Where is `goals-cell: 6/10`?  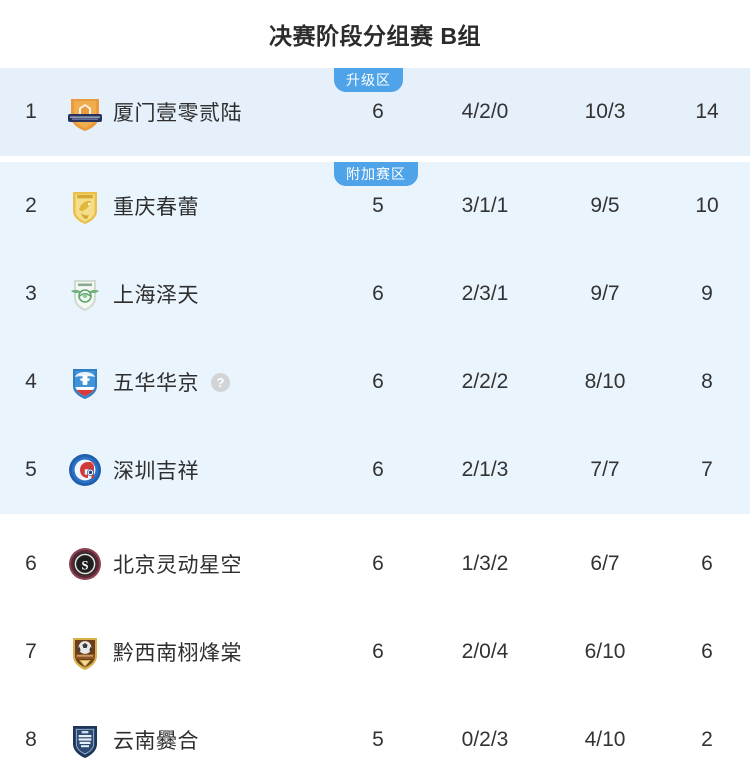 goals-cell: 6/10 is located at coordinates (605, 651).